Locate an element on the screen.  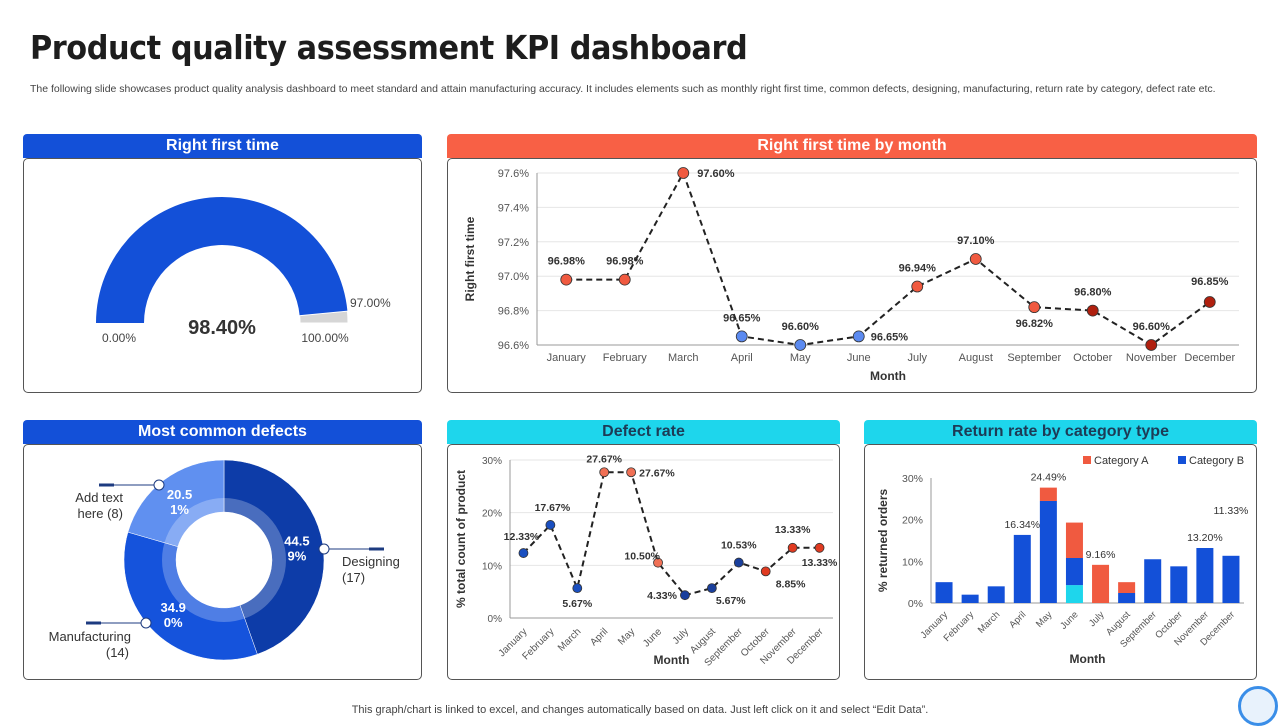
y-tick-label: 97.2% is located at coordinates (513, 243).